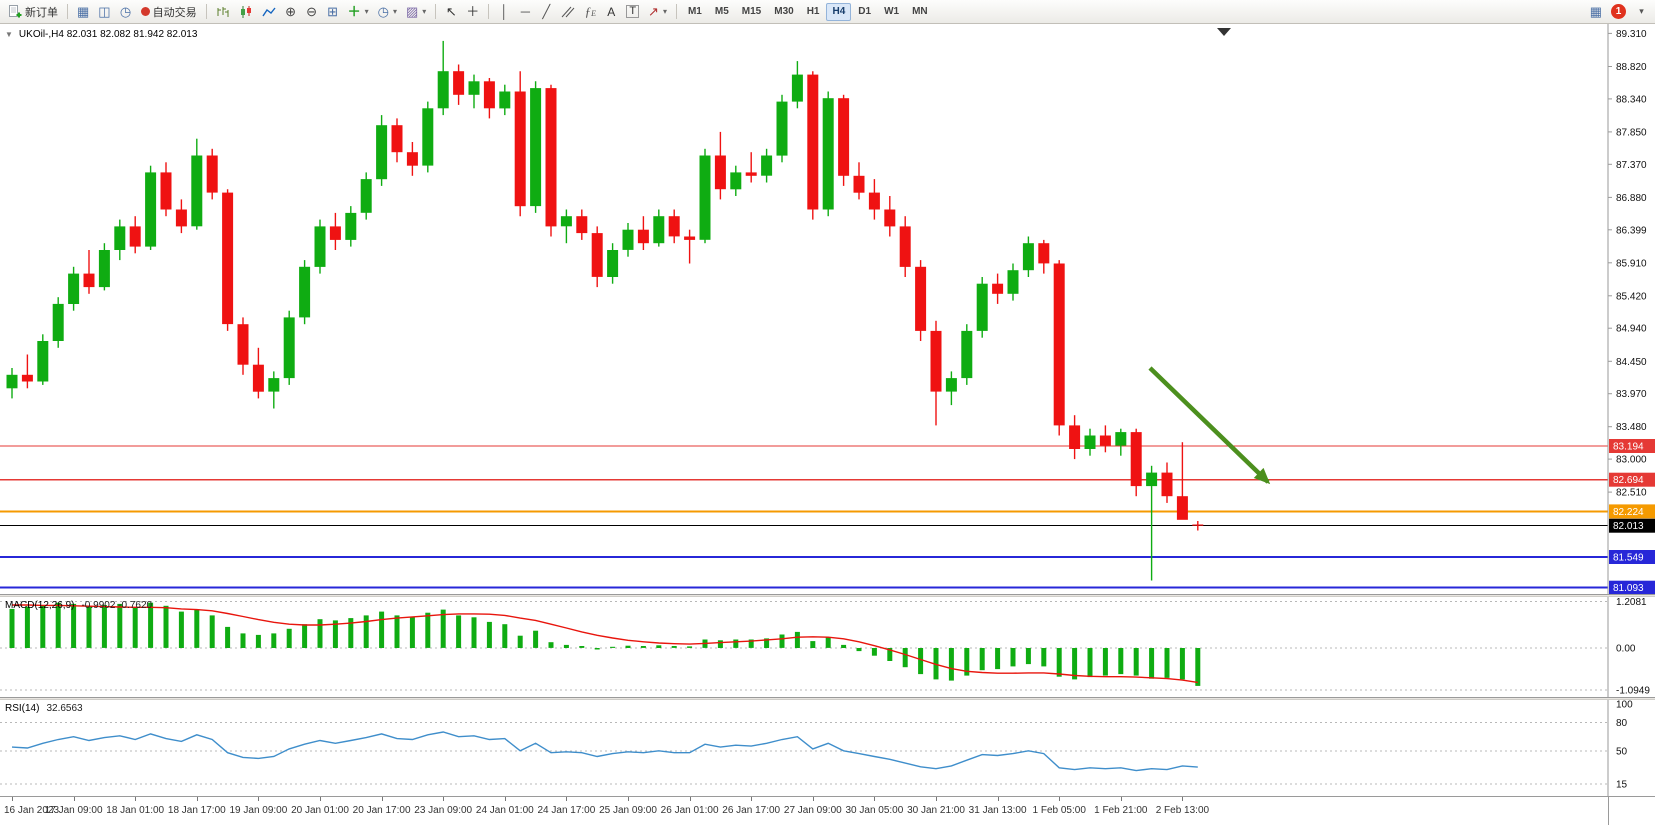 Image resolution: width=1655 pixels, height=825 pixels. I want to click on templates-button: ▨ ▾, so click(416, 12).